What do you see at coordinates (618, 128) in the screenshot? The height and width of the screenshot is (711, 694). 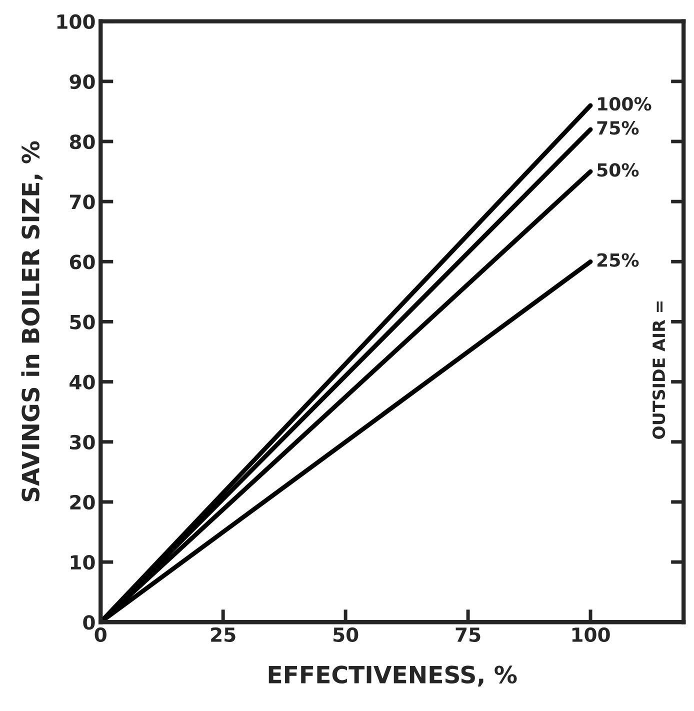 I see `series-label: 75%` at bounding box center [618, 128].